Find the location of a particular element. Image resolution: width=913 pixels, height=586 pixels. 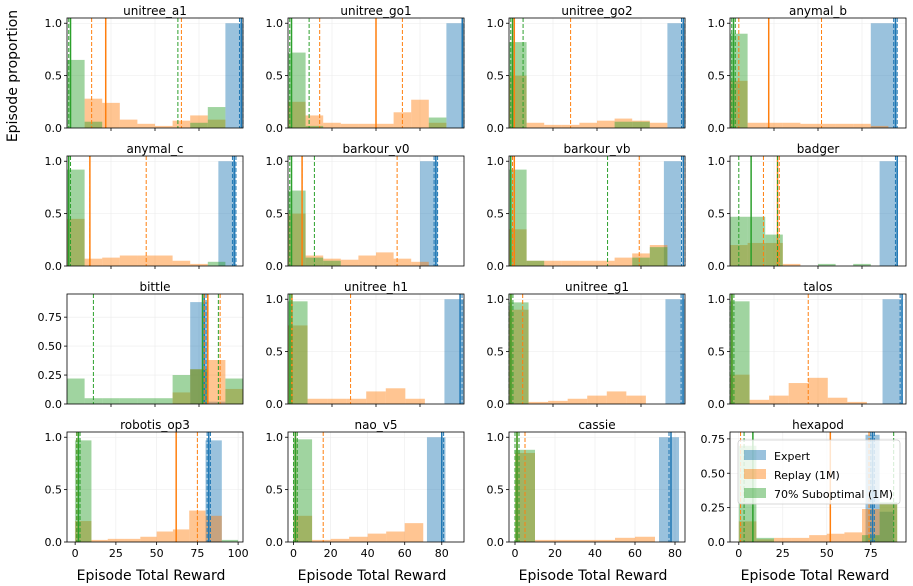

panel-talos: talos 0.0 0.5 1.0 is located at coordinates (807, 345).